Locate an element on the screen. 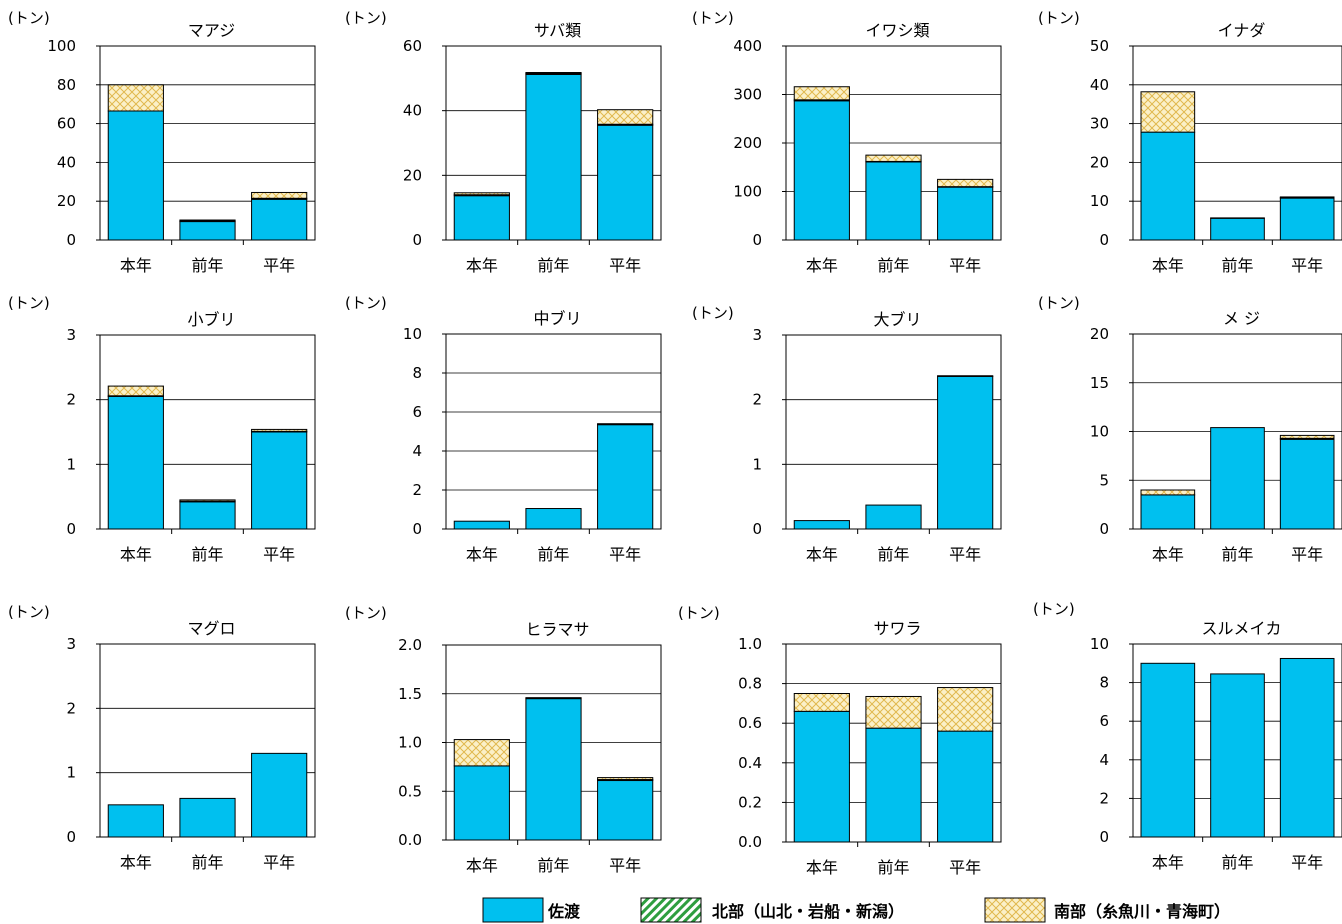  y-tick-label: 3 is located at coordinates (71, 644).